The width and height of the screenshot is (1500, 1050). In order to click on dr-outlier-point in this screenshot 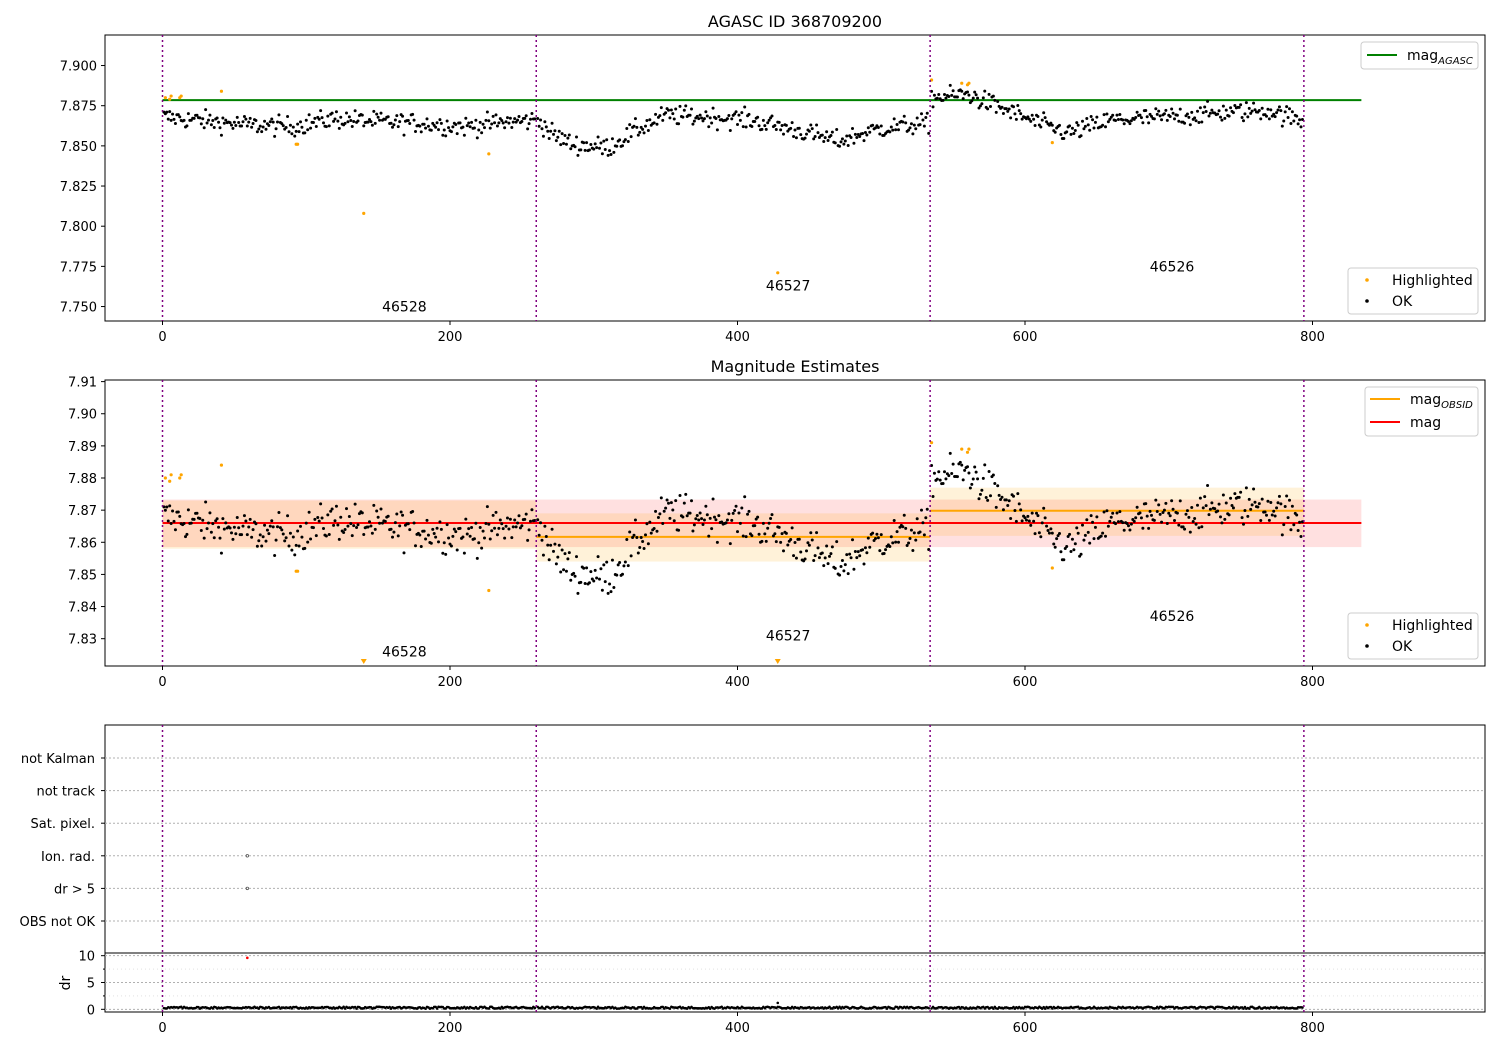, I will do `click(778, 1003)`.